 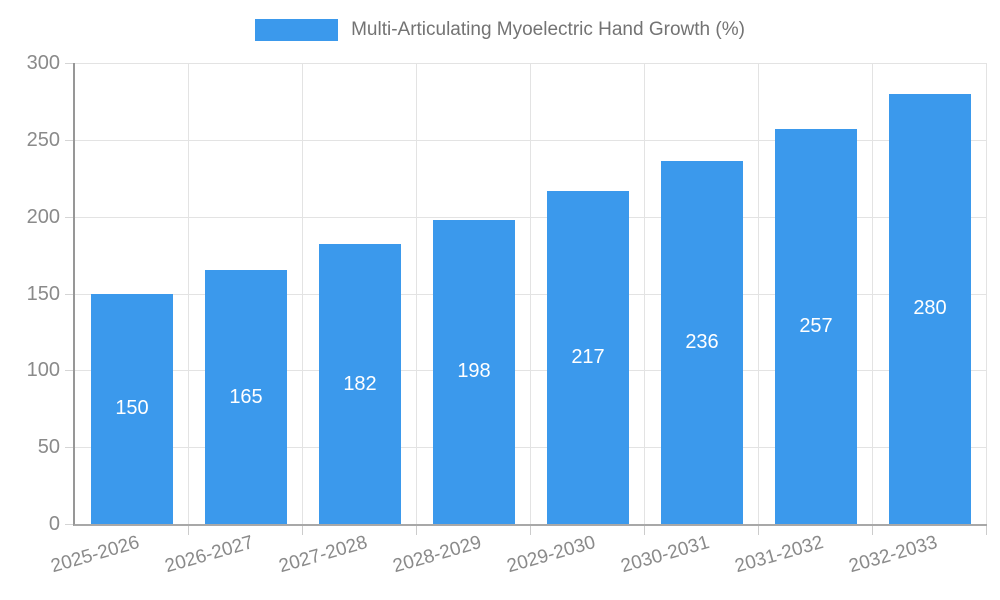 I want to click on y-tick-label: 50, so click(x=48, y=447).